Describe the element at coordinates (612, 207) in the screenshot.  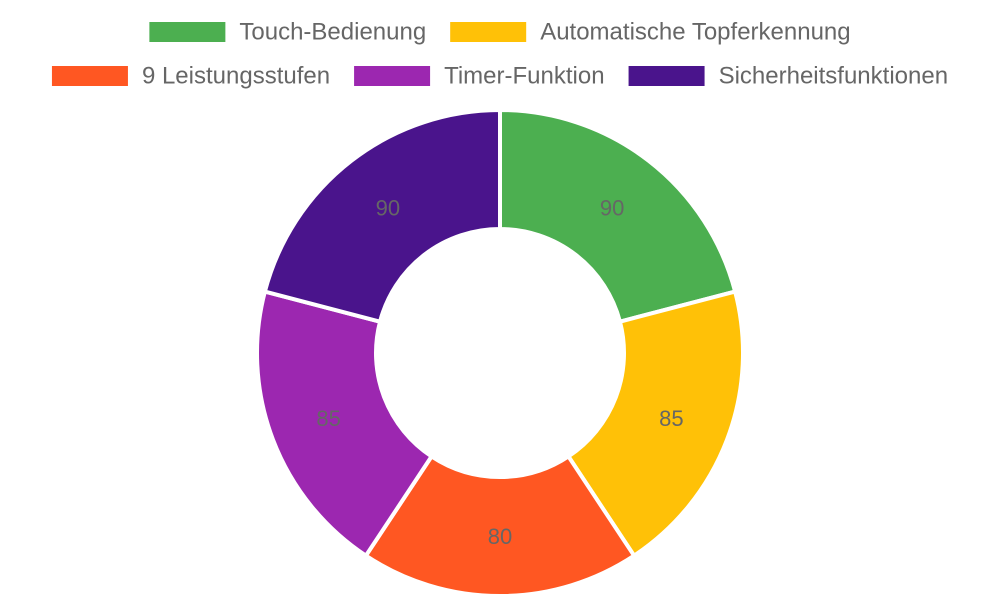
I see `slice-value-touch-bedienung: 90` at that location.